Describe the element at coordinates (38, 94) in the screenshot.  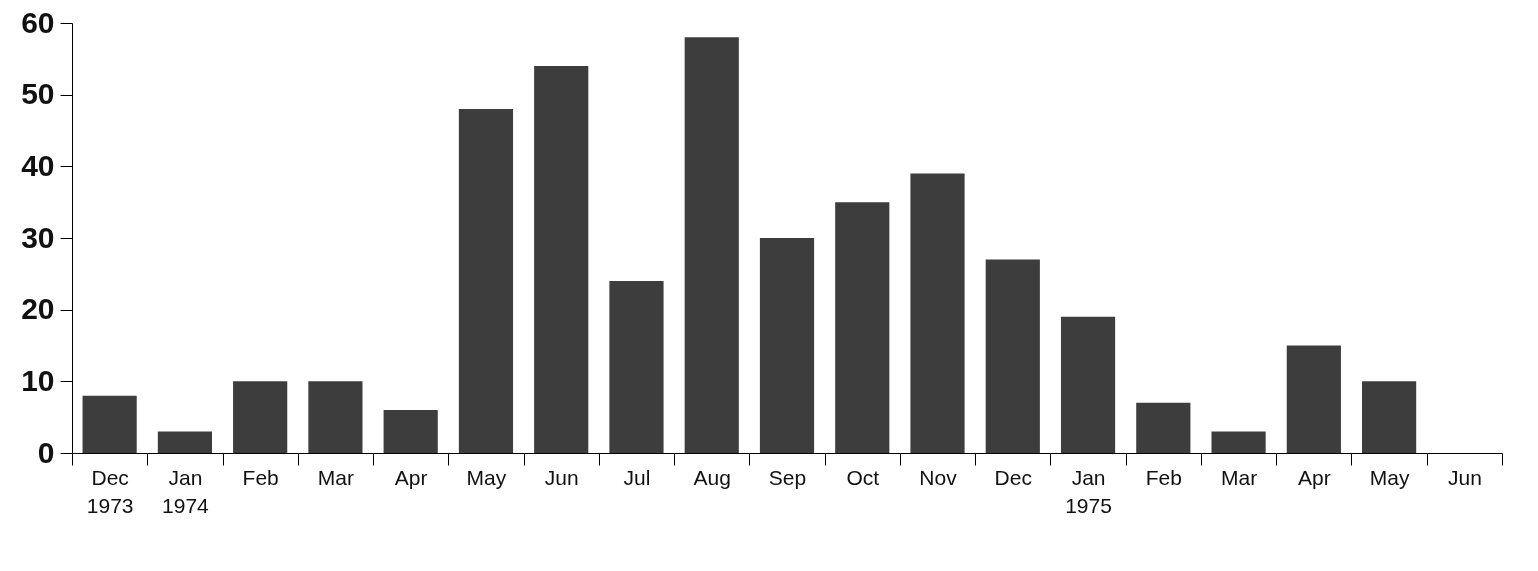
I see `y-tick-label: 50` at that location.